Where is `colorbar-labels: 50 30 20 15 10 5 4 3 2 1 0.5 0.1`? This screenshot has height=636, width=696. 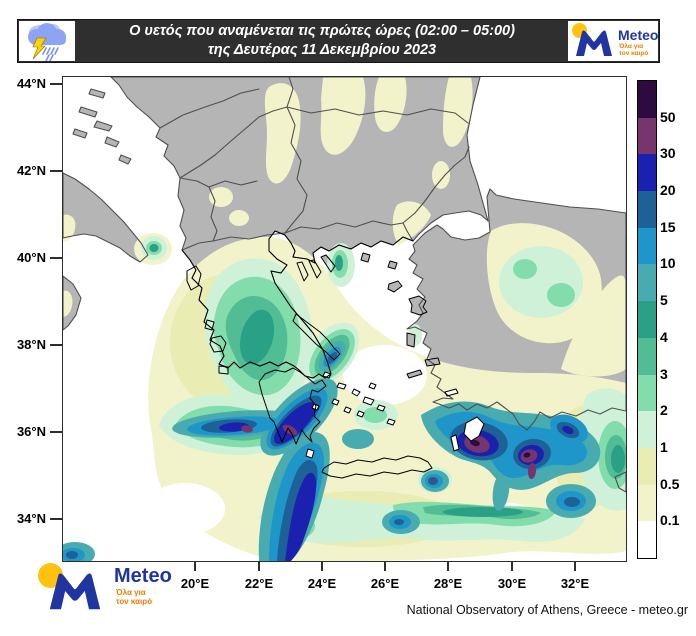 colorbar-labels: 50 30 20 15 10 5 4 3 2 1 0.5 0.1 is located at coordinates (677, 318).